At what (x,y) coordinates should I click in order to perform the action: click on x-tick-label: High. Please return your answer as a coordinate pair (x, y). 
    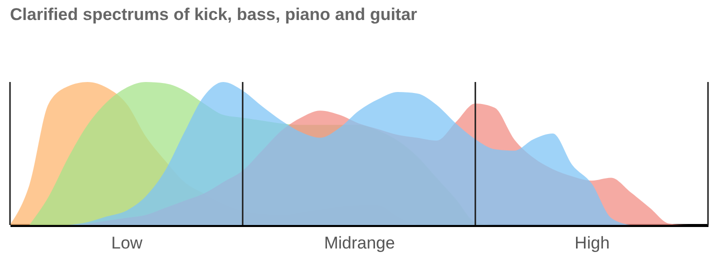
    Looking at the image, I should click on (592, 243).